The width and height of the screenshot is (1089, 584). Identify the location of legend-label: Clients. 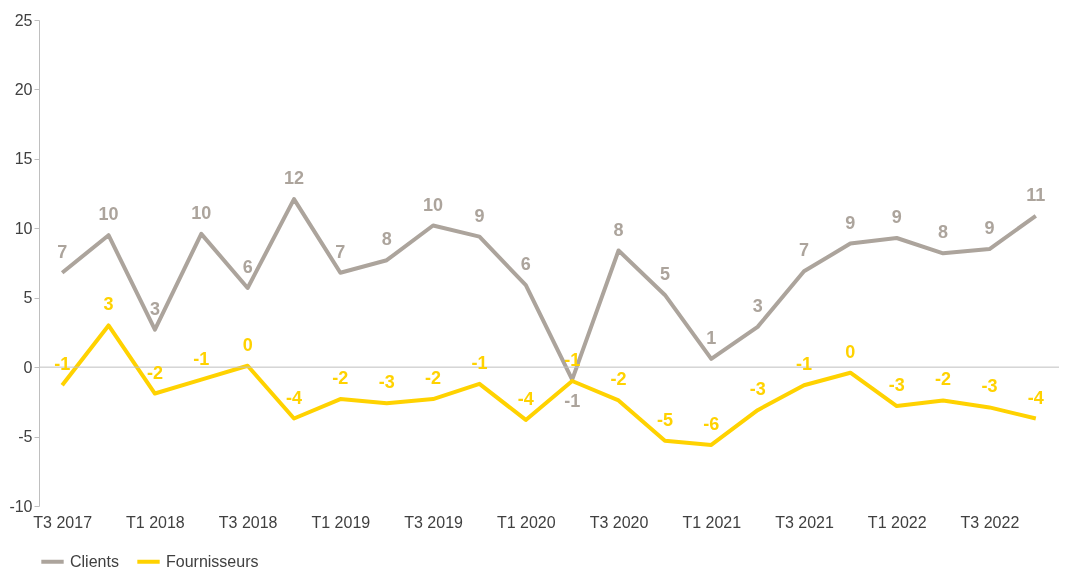
(94, 561).